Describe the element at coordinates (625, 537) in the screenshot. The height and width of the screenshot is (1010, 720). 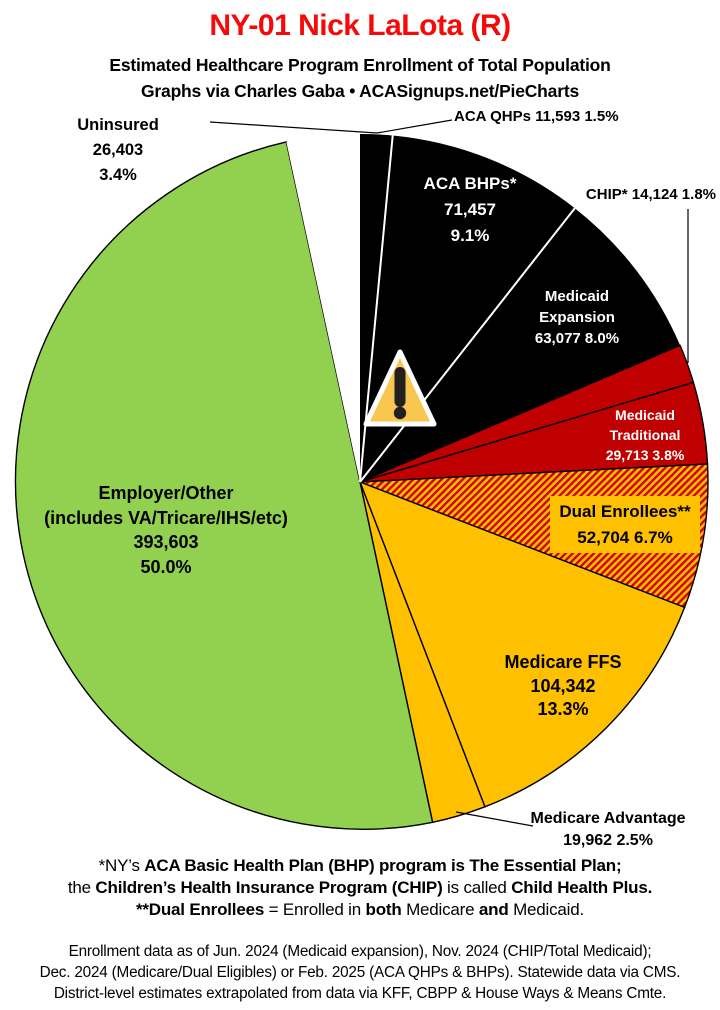
I see `segment-value: 52,704 6.7%` at that location.